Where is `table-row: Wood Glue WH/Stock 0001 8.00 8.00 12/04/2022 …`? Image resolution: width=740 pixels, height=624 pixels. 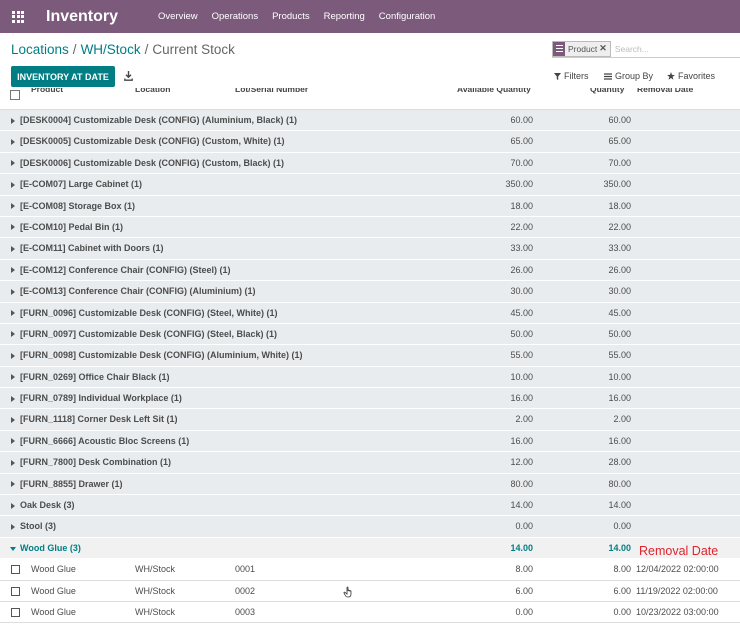 table-row: Wood Glue WH/Stock 0001 8.00 8.00 12/04/2022 … is located at coordinates (370, 570).